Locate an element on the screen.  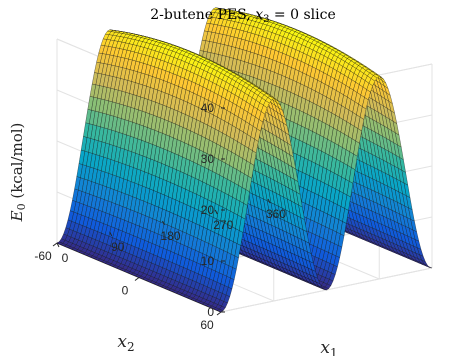
z-tick-label: 0 is located at coordinates (210, 312).